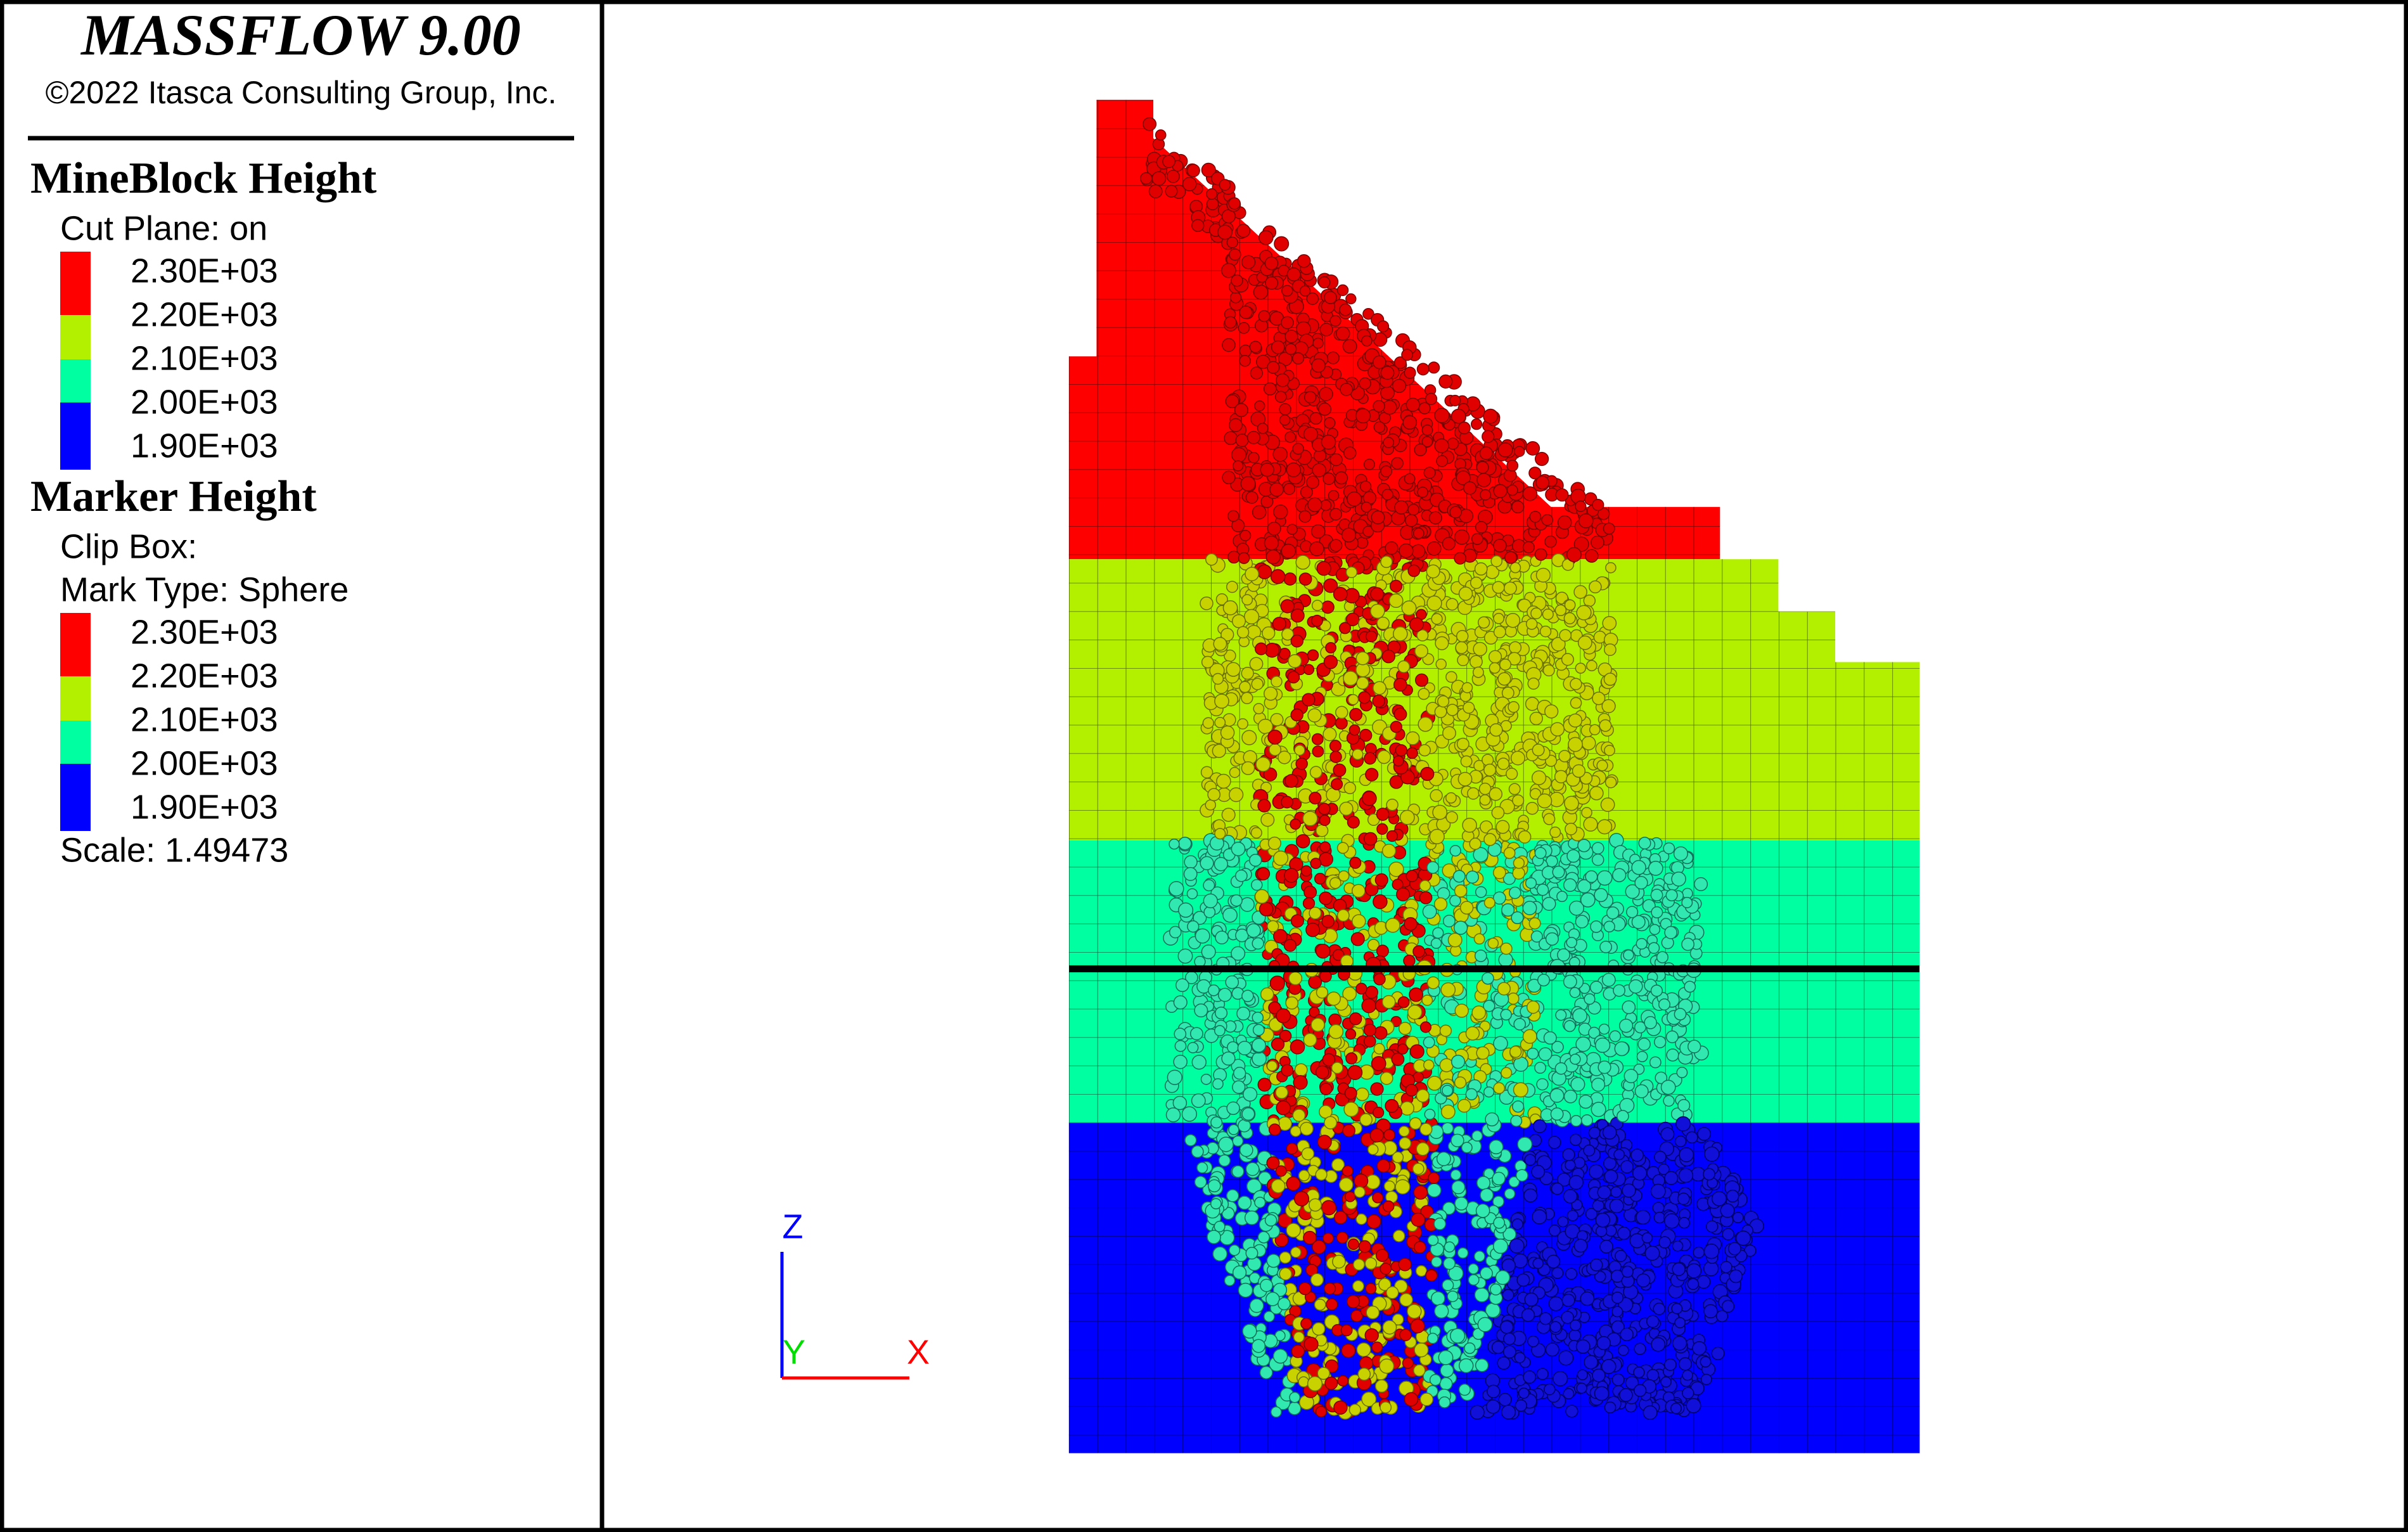  I want to click on legend-label: 2.20E+03, so click(204, 676).